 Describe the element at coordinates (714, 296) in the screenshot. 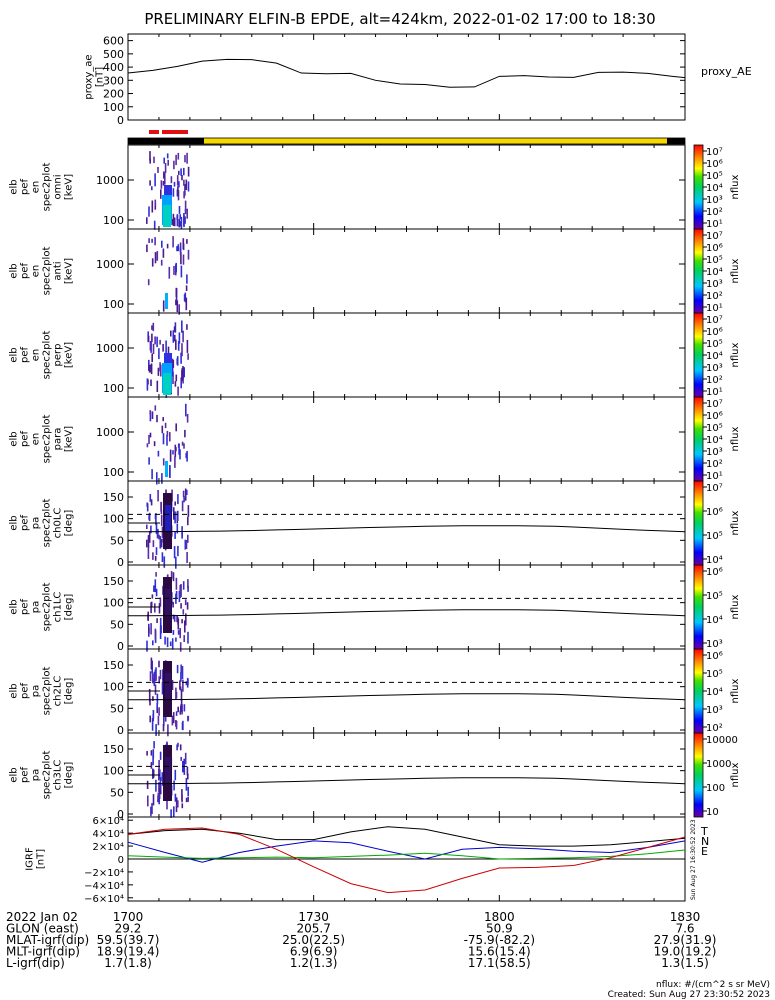

I see `spec2plot-anti-colorbar-tick-label: 10²` at that location.